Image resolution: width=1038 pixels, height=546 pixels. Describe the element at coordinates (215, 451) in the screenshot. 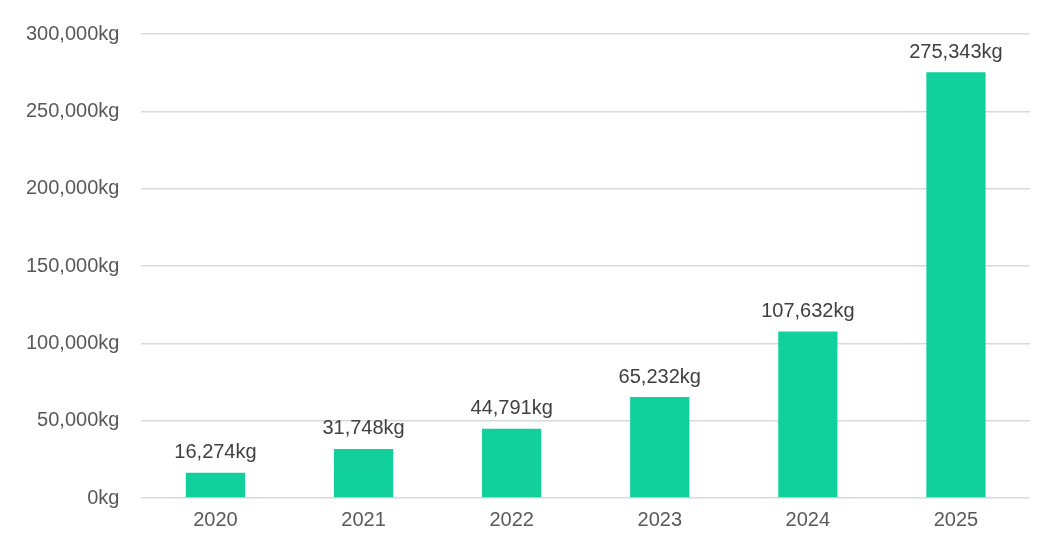

I see `data-label: 16,274kg` at that location.